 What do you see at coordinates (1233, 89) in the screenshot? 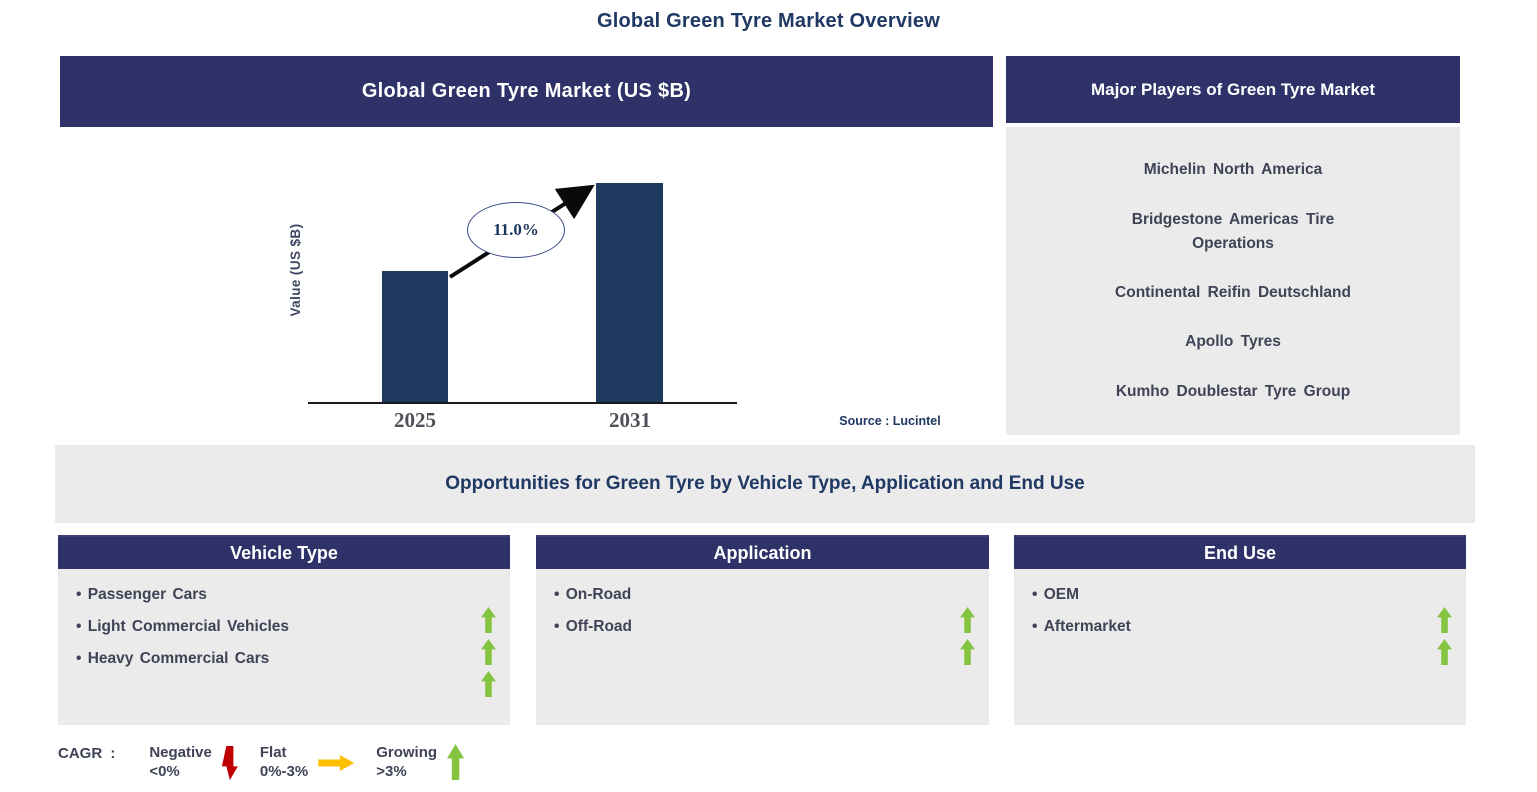
I see `players-panel-header: Major Players of Green Tyre Market` at bounding box center [1233, 89].